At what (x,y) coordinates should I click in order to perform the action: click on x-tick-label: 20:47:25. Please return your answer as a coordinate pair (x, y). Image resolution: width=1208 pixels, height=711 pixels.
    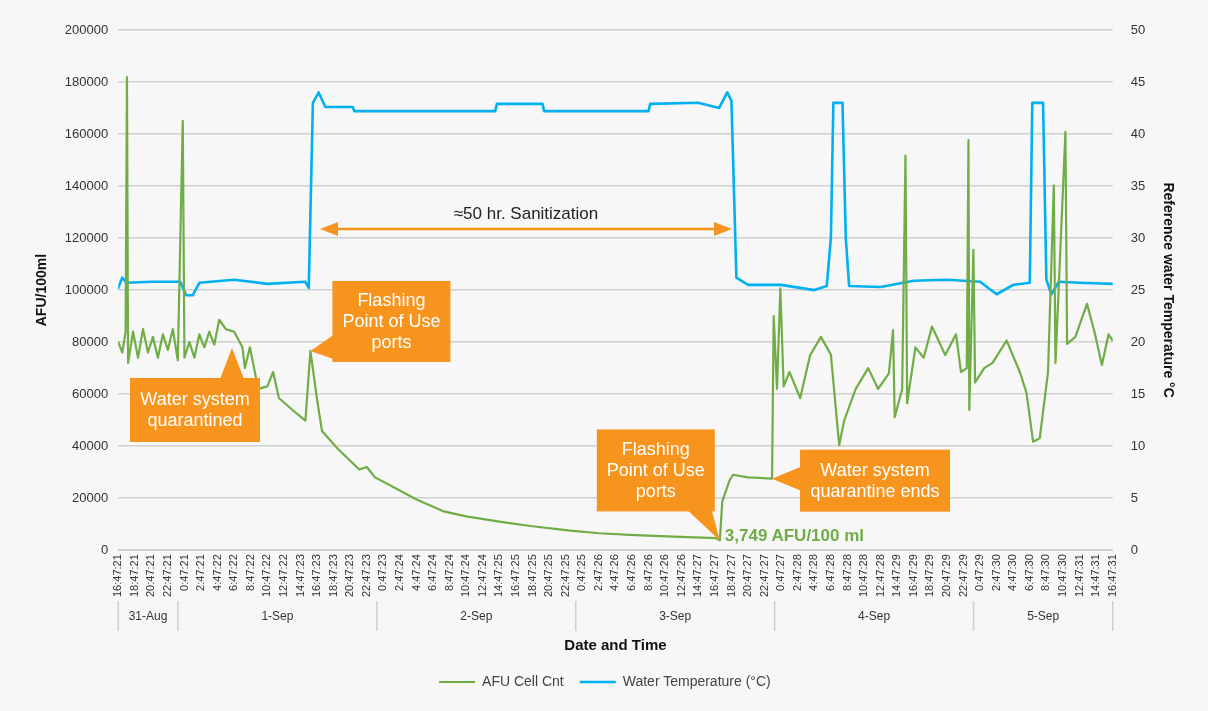
    Looking at the image, I should click on (548, 576).